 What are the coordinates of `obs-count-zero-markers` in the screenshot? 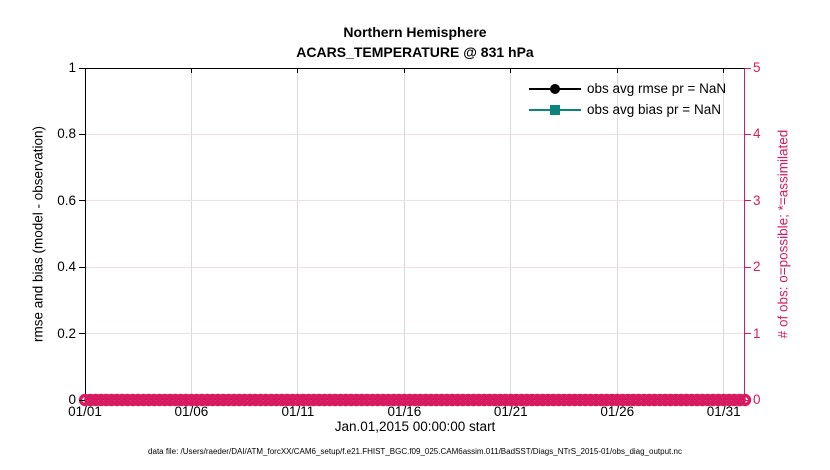 It's located at (415, 400).